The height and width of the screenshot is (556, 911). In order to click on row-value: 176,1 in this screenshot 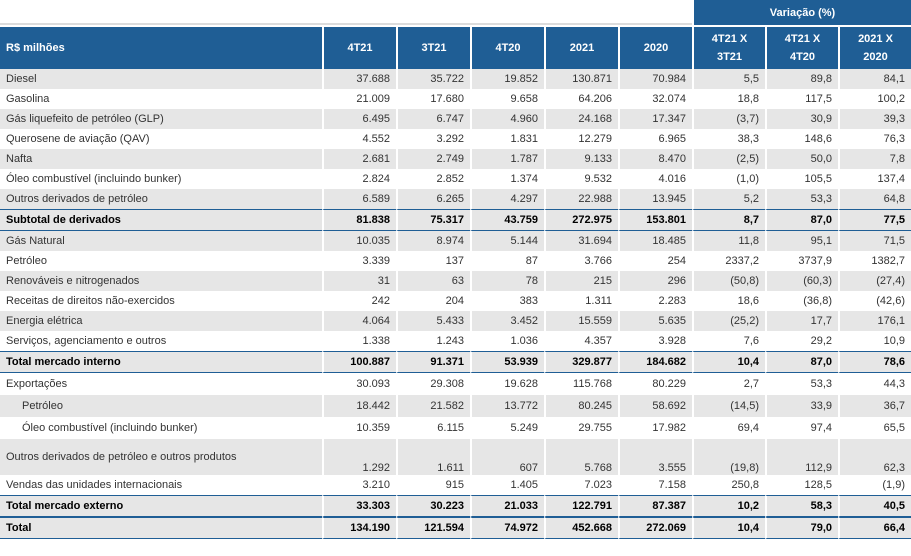, I will do `click(874, 321)`.